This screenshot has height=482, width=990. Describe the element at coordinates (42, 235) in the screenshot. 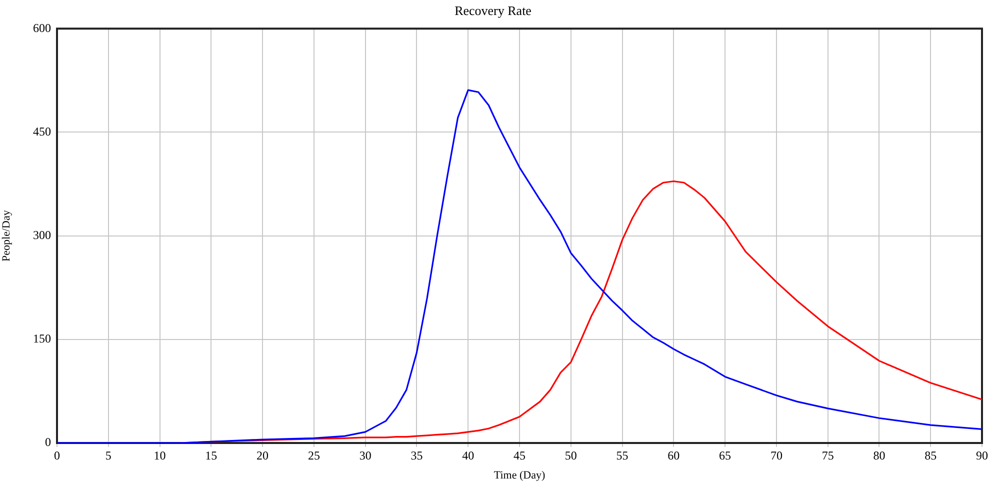

I see `y-tick-label: 300` at that location.